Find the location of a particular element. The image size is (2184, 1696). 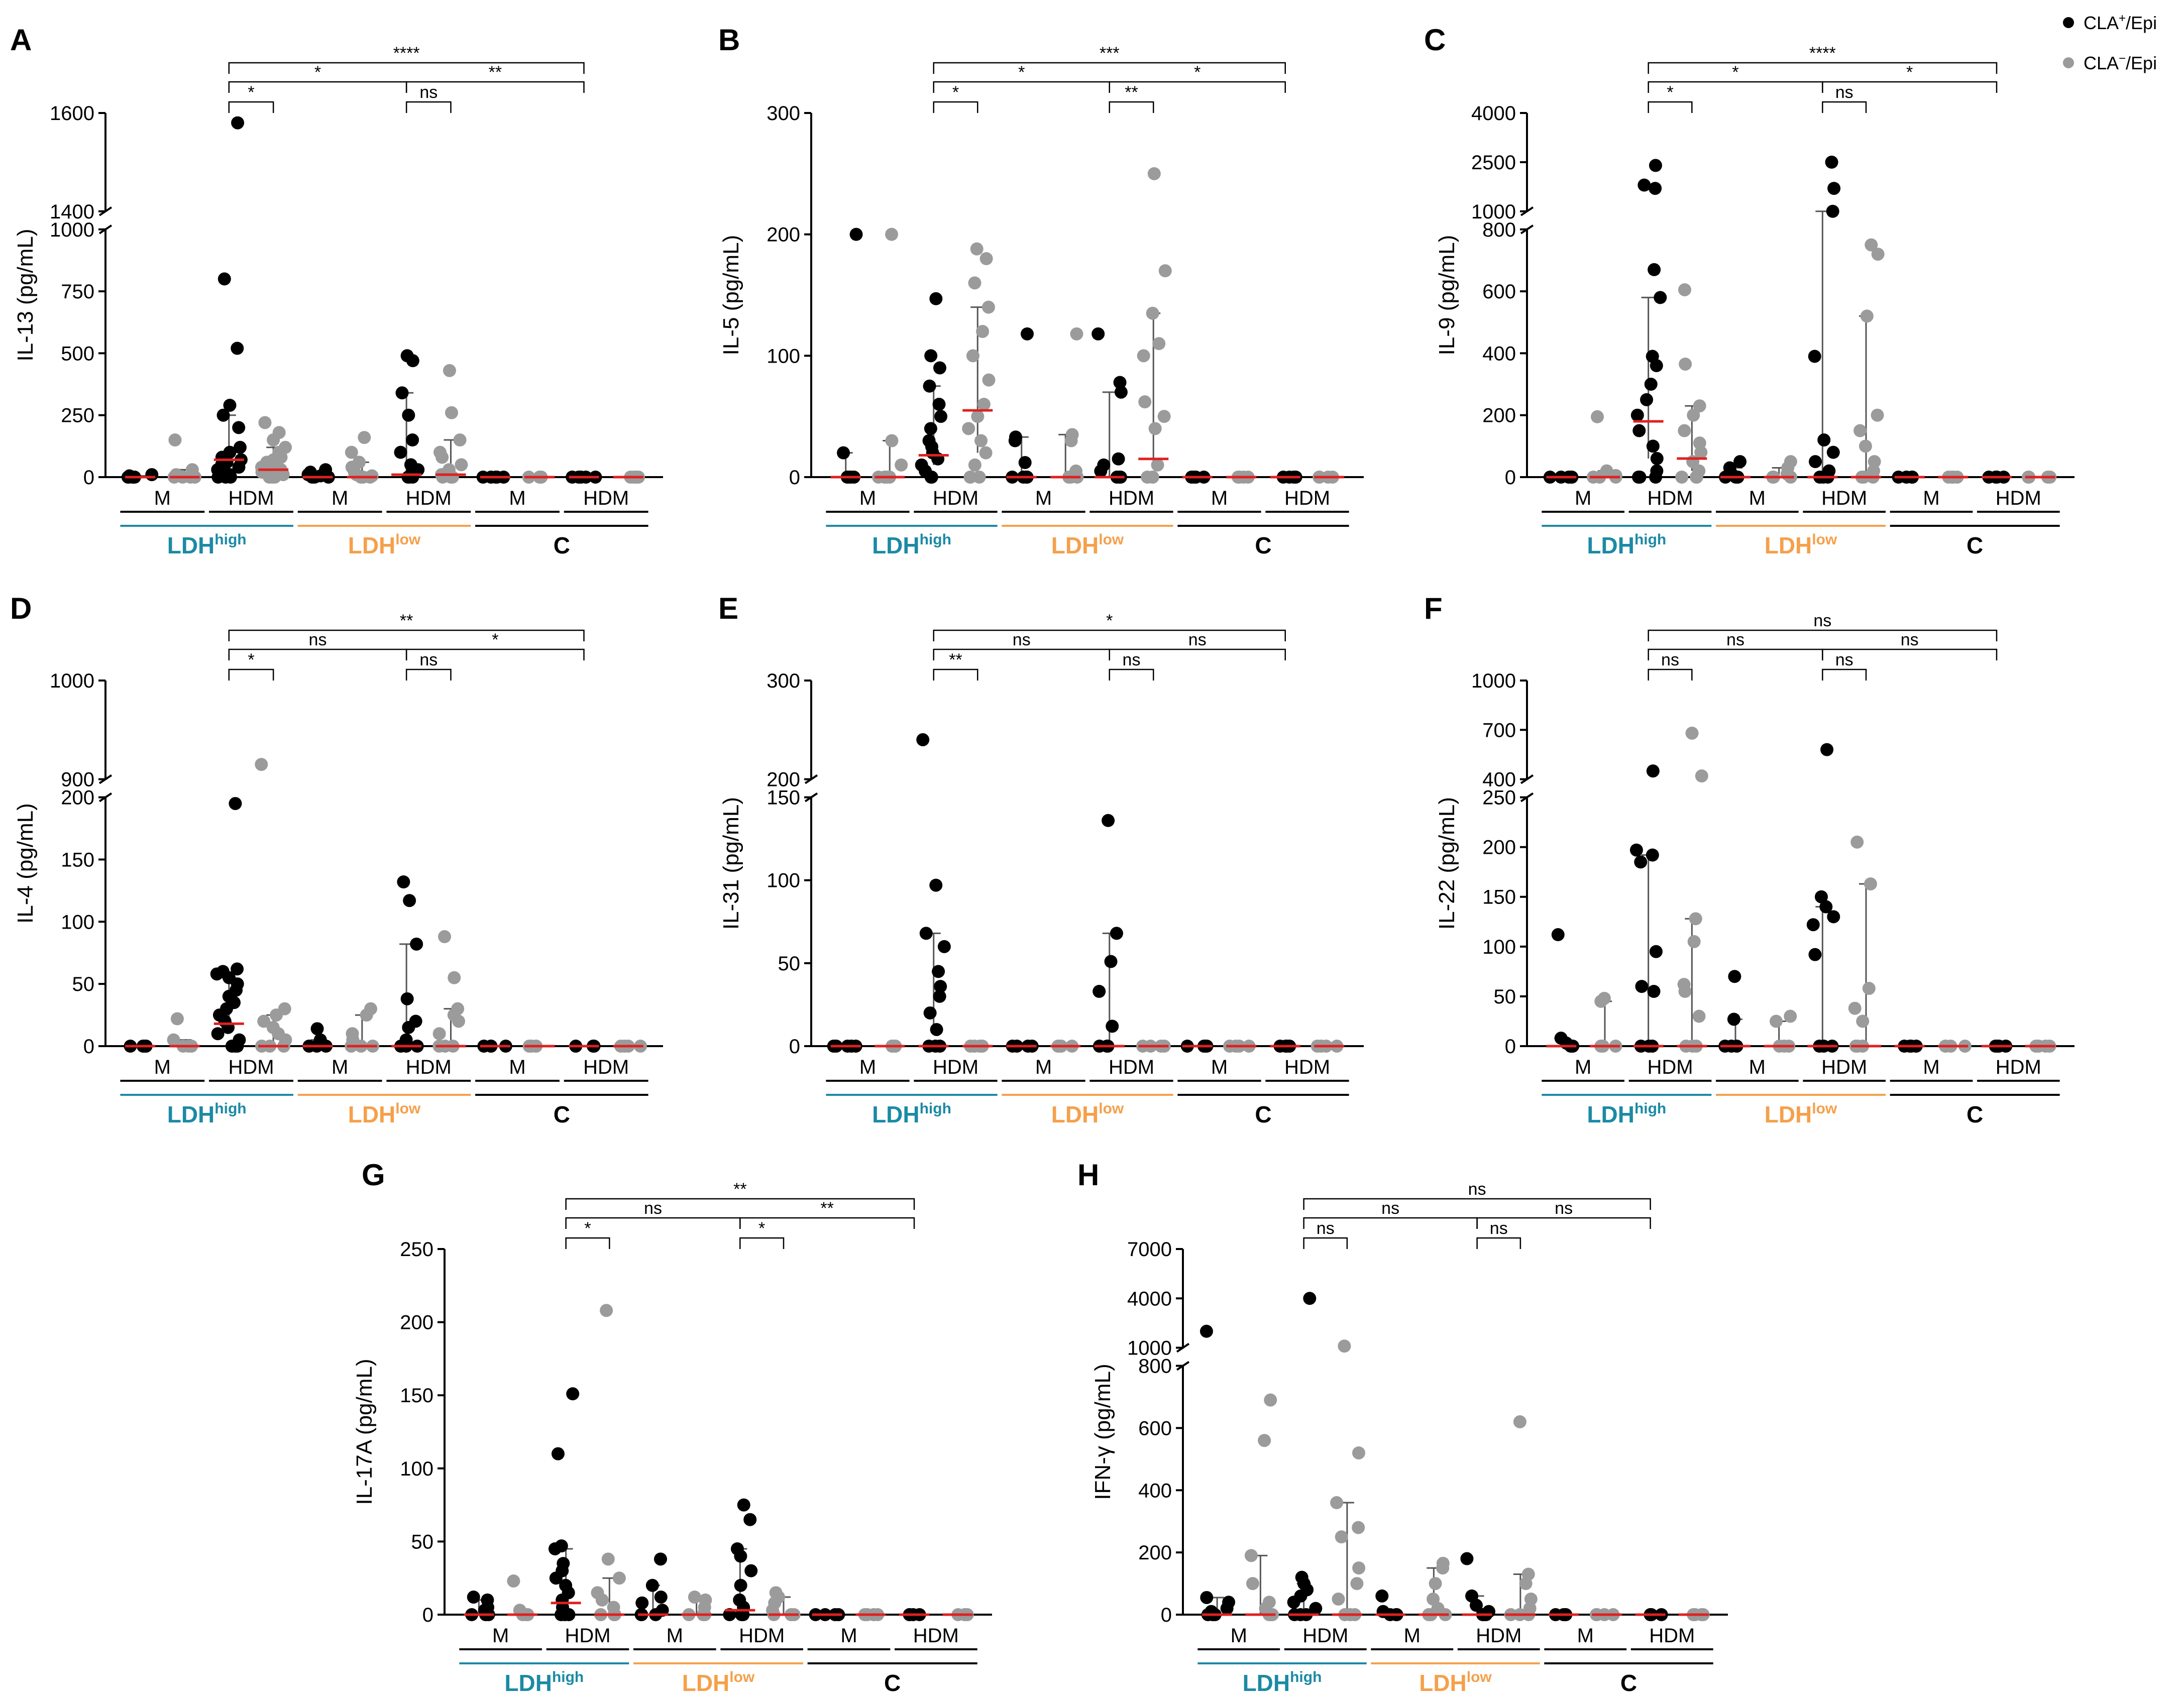

y-tick-label: 600 is located at coordinates (1499, 292).